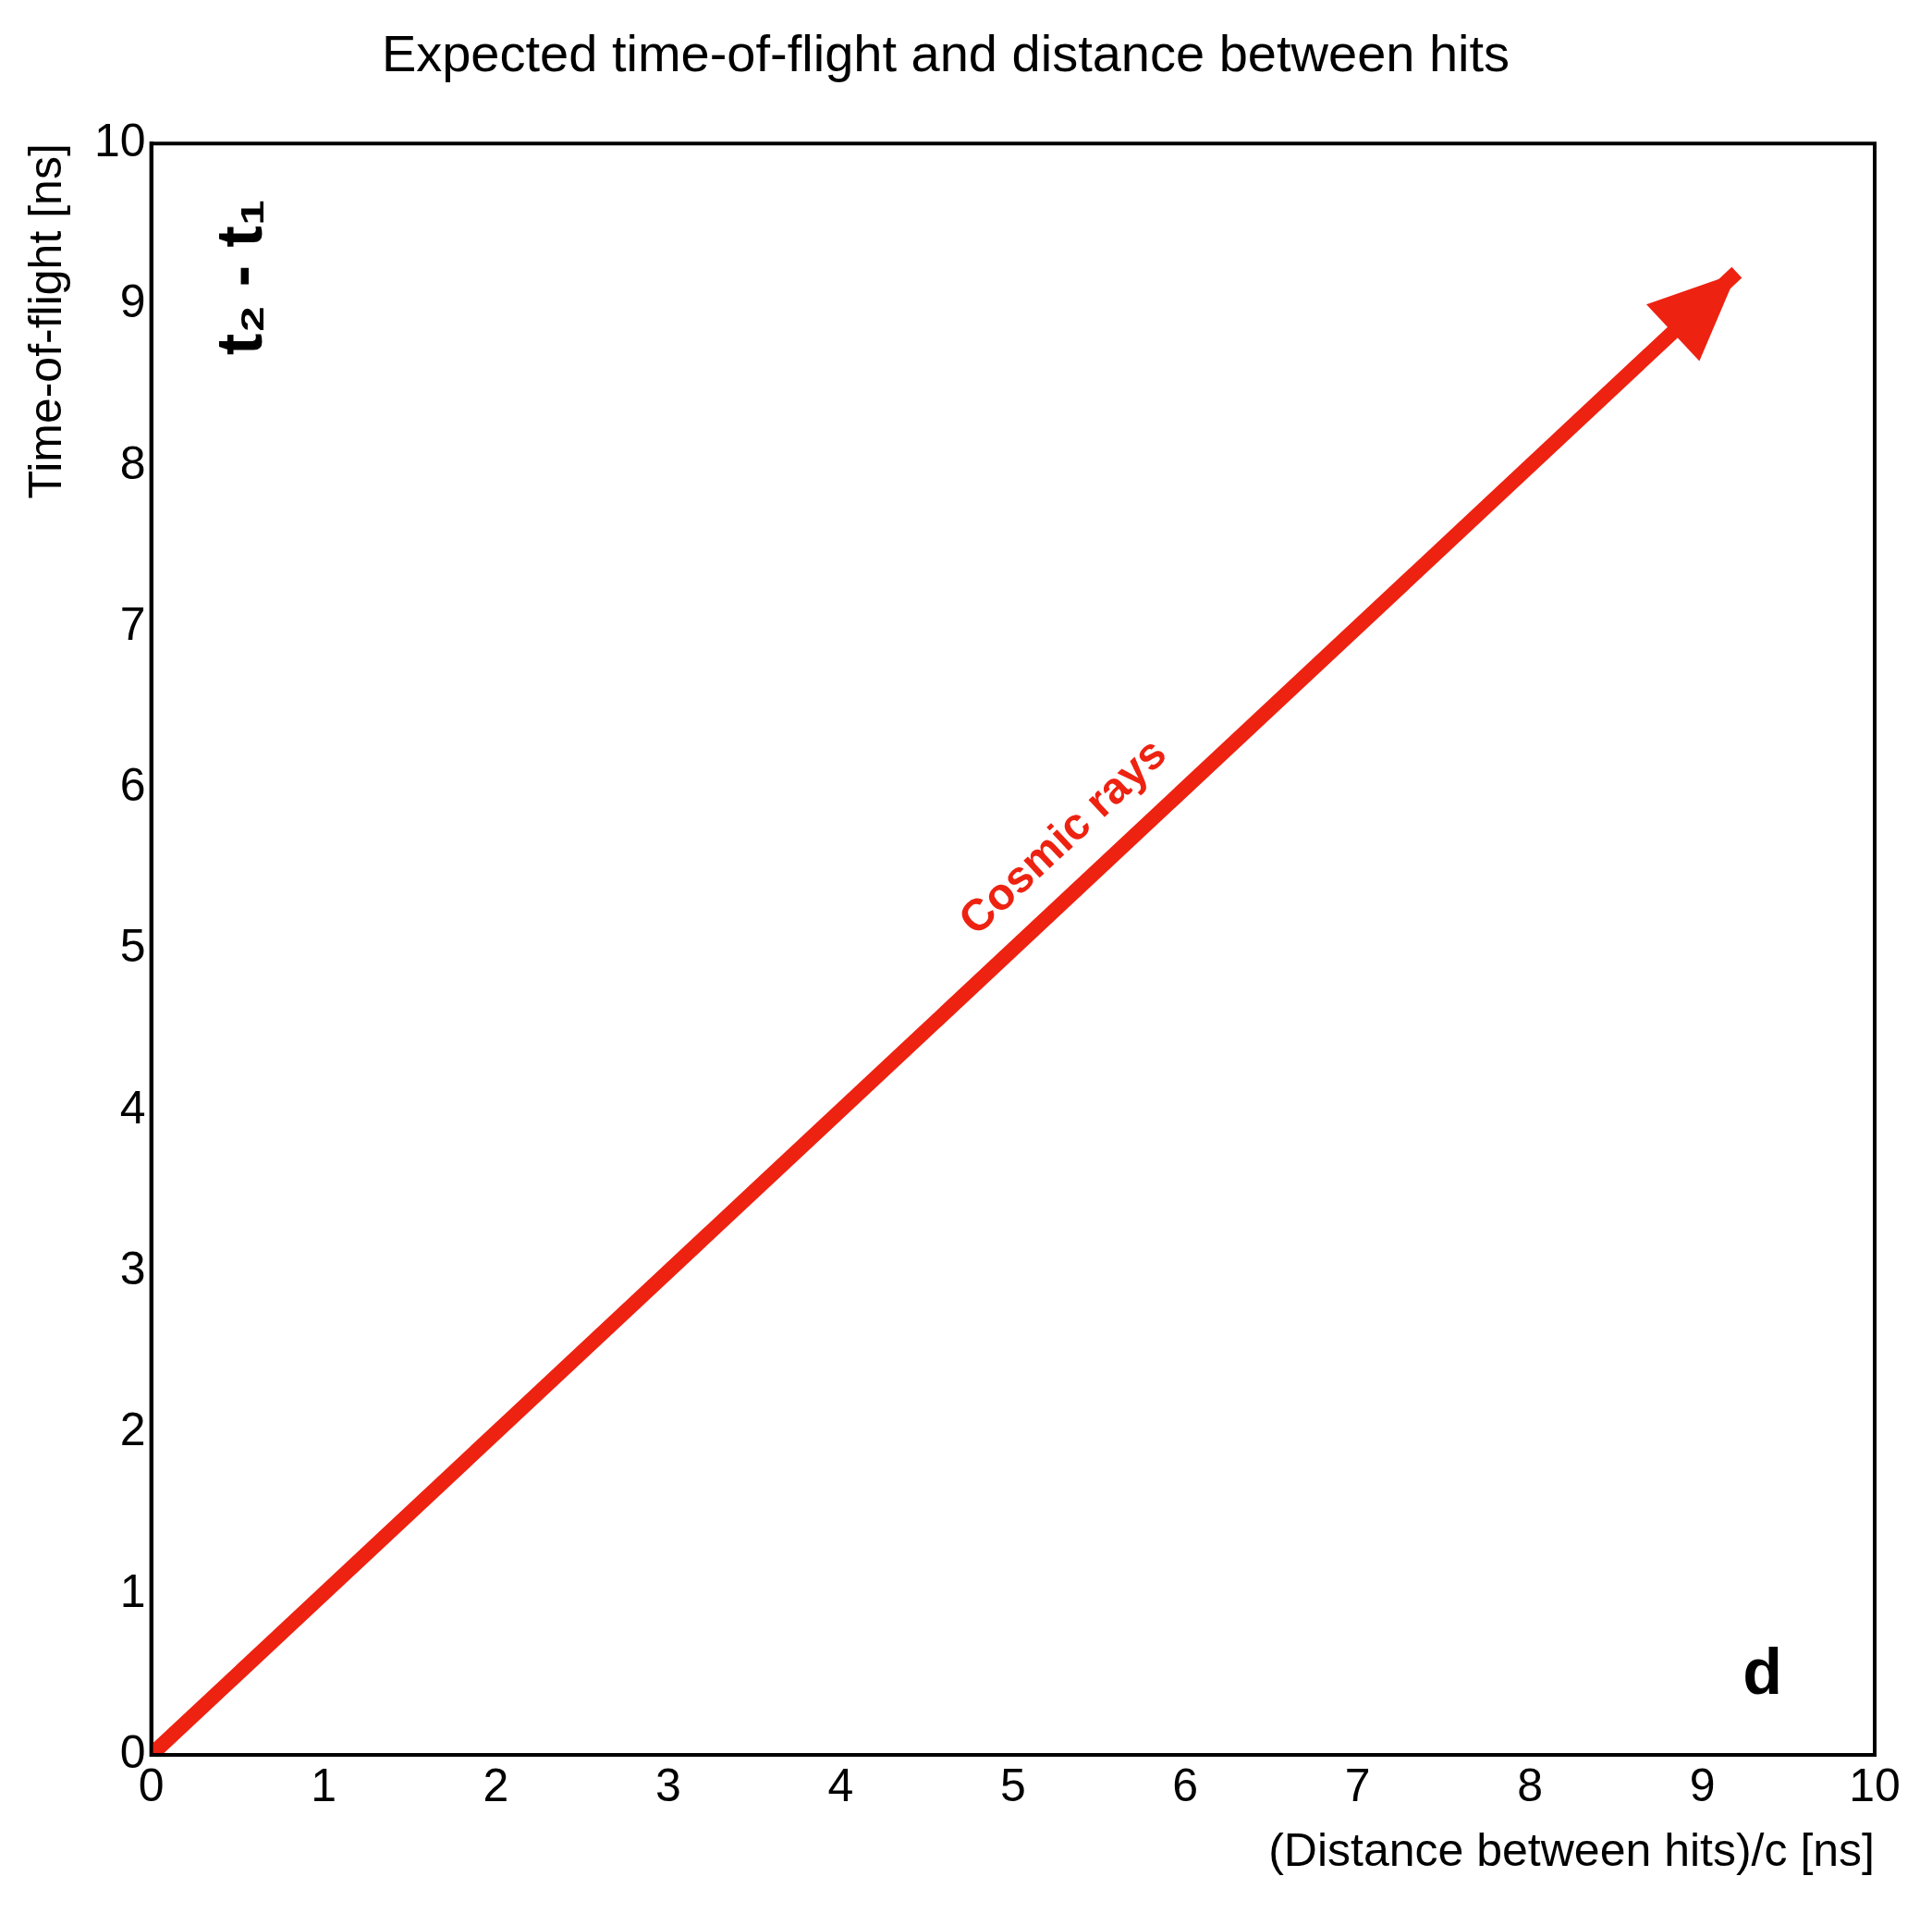 The width and height of the screenshot is (1932, 1913). I want to click on x-tick-label: 1, so click(323, 1785).